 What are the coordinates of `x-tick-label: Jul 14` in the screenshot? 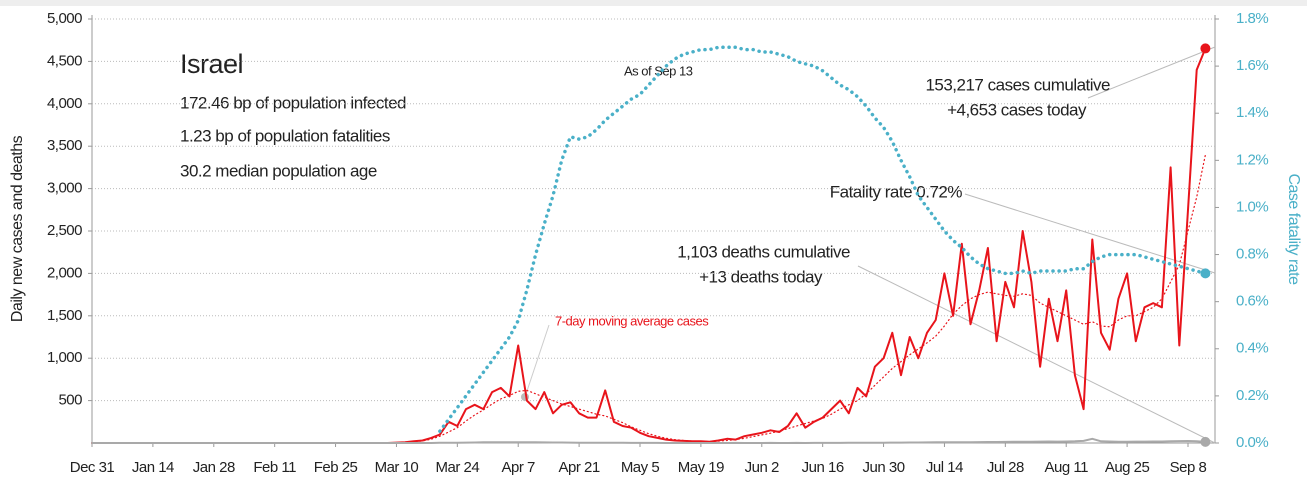 It's located at (944, 467).